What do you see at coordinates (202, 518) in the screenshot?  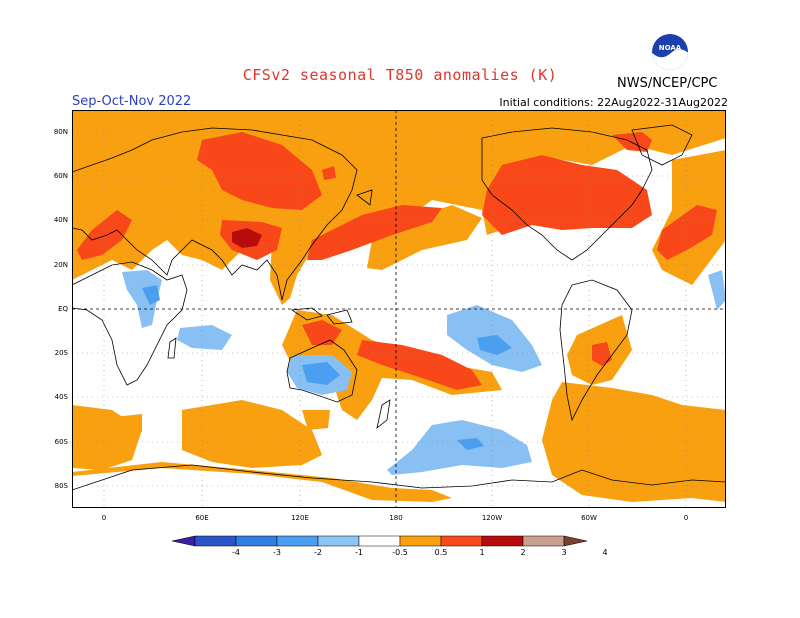 I see `lon-tick: 60E` at bounding box center [202, 518].